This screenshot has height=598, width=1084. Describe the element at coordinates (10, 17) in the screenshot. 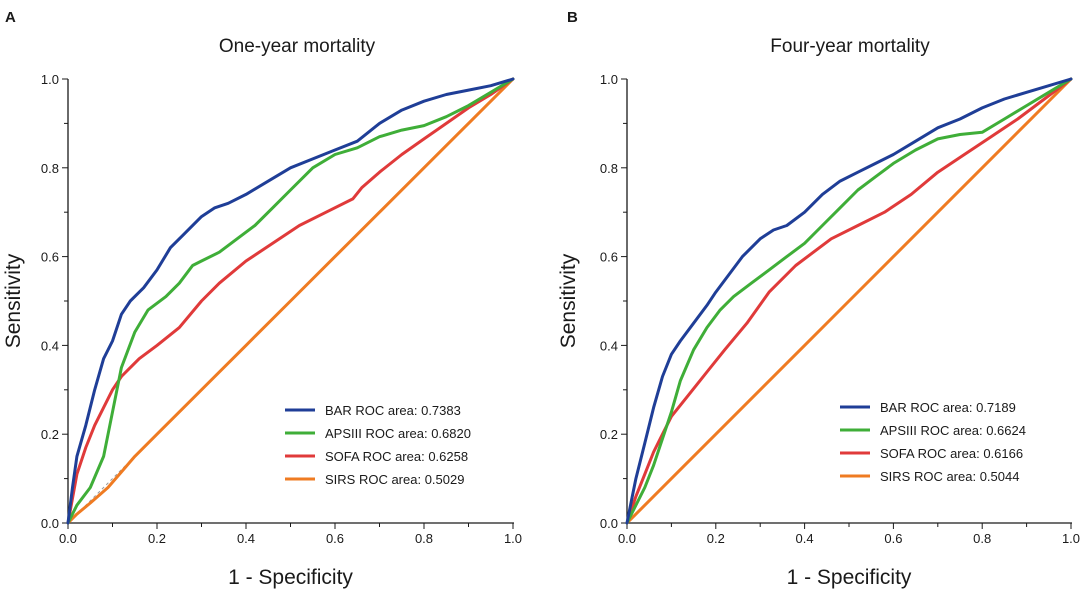

I see `panel-letter: A` at that location.